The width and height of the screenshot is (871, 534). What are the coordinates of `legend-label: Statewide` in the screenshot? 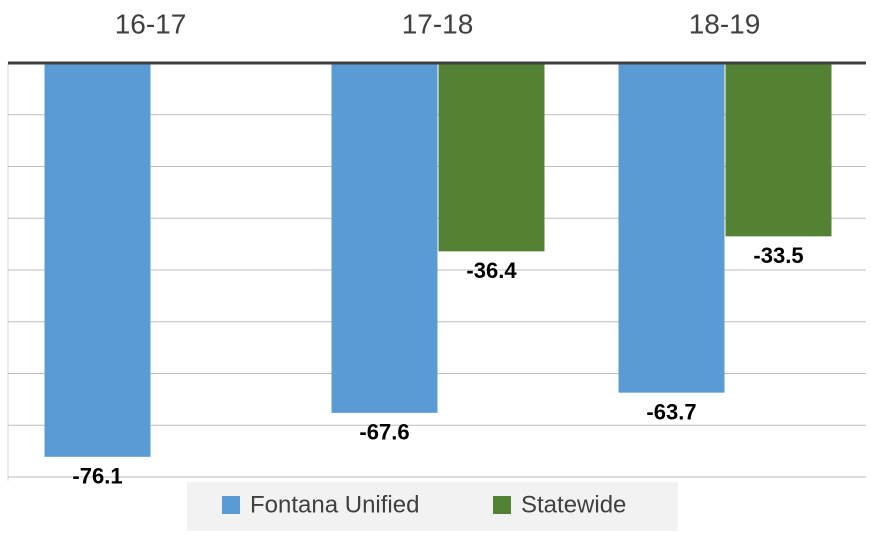 It's located at (573, 504).